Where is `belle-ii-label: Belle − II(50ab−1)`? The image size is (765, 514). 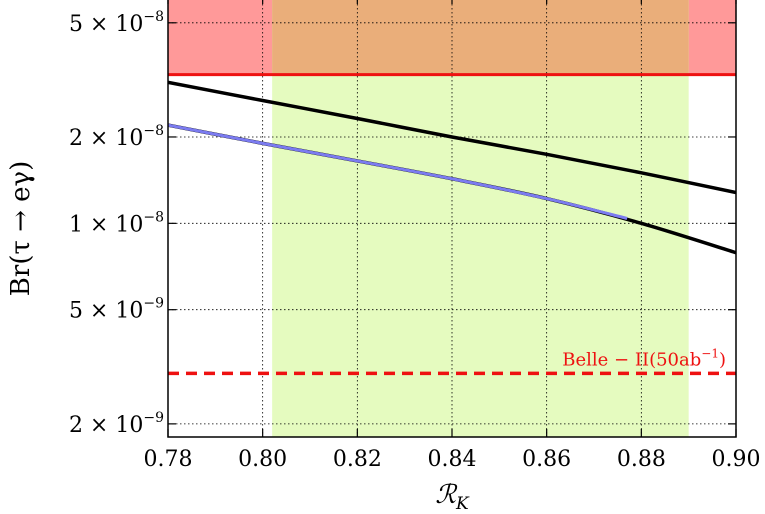
belle-ii-label: Belle − II(50ab−1) is located at coordinates (644, 358).